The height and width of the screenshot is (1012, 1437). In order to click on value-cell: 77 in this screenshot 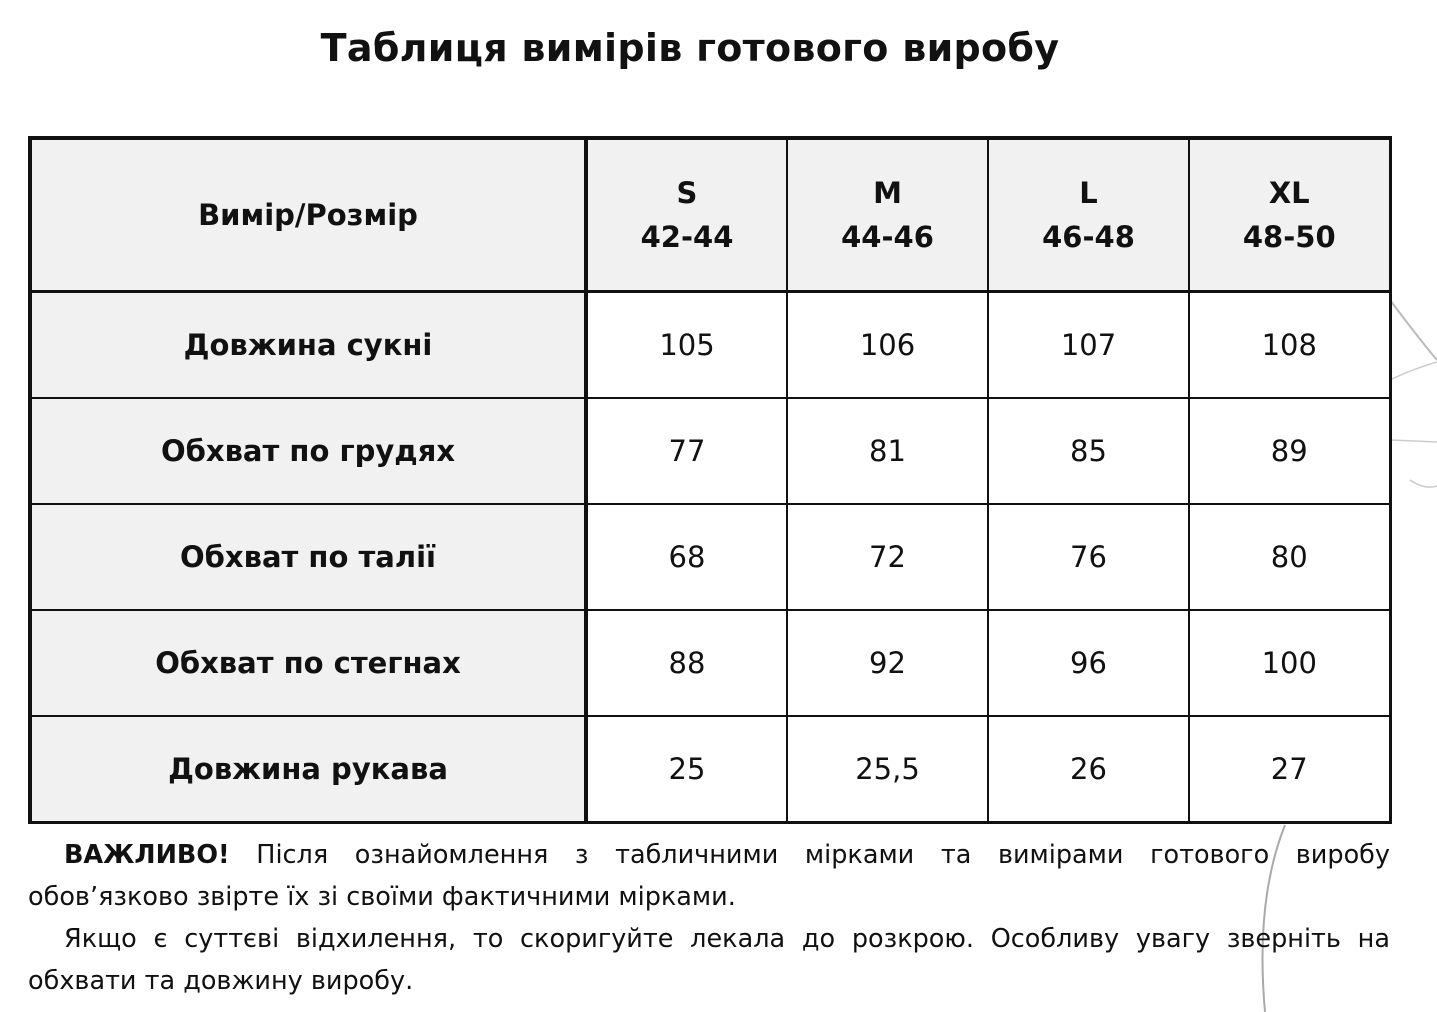, I will do `click(686, 451)`.